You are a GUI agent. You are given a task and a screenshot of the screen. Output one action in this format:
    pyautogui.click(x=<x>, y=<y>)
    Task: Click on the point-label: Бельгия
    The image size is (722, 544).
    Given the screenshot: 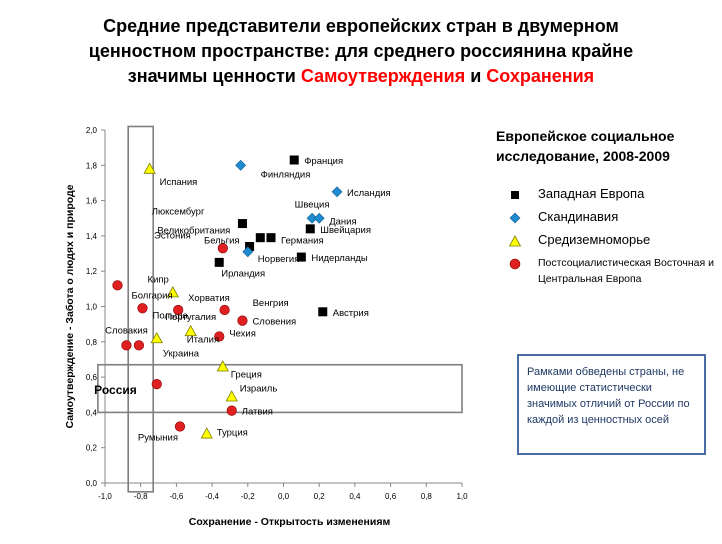 What is the action you would take?
    pyautogui.click(x=222, y=240)
    